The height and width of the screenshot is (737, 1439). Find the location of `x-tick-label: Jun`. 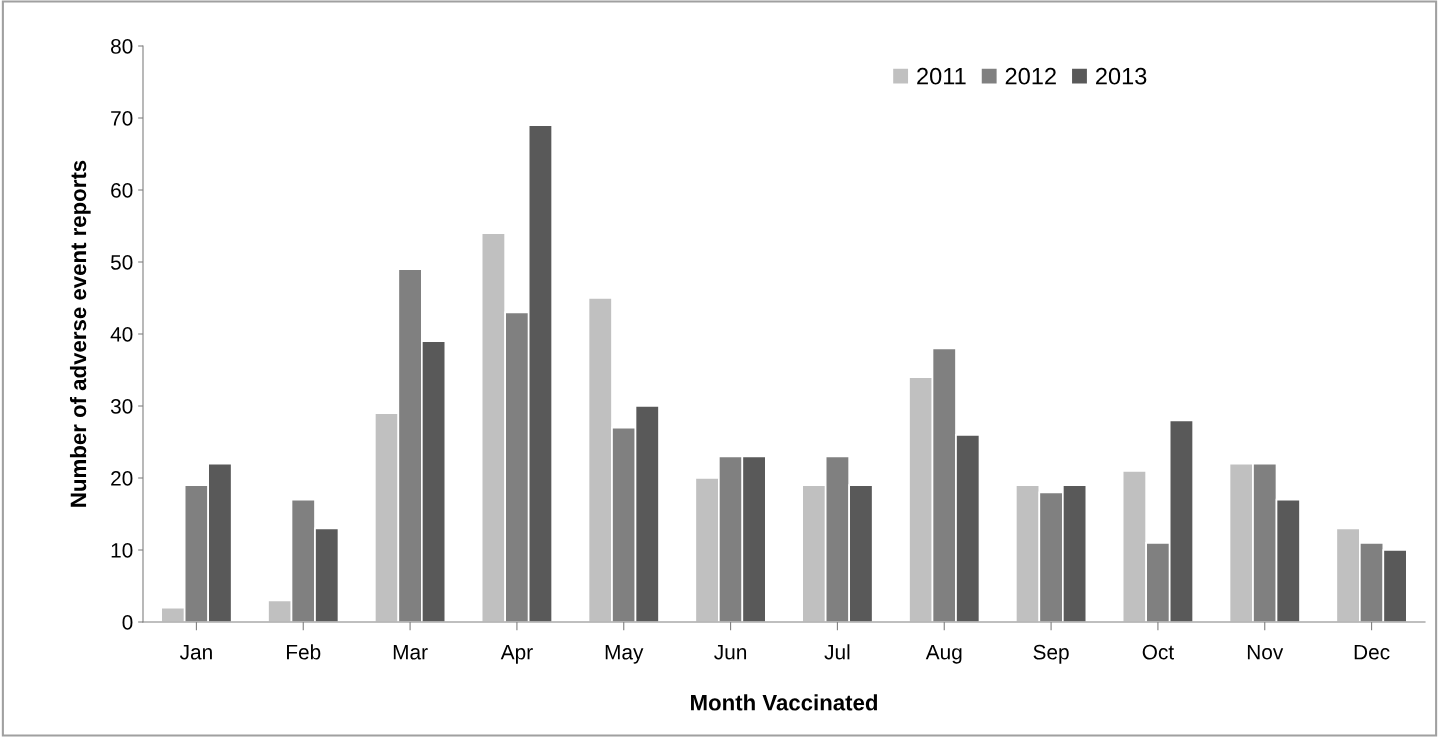

x-tick-label: Jun is located at coordinates (730, 652).